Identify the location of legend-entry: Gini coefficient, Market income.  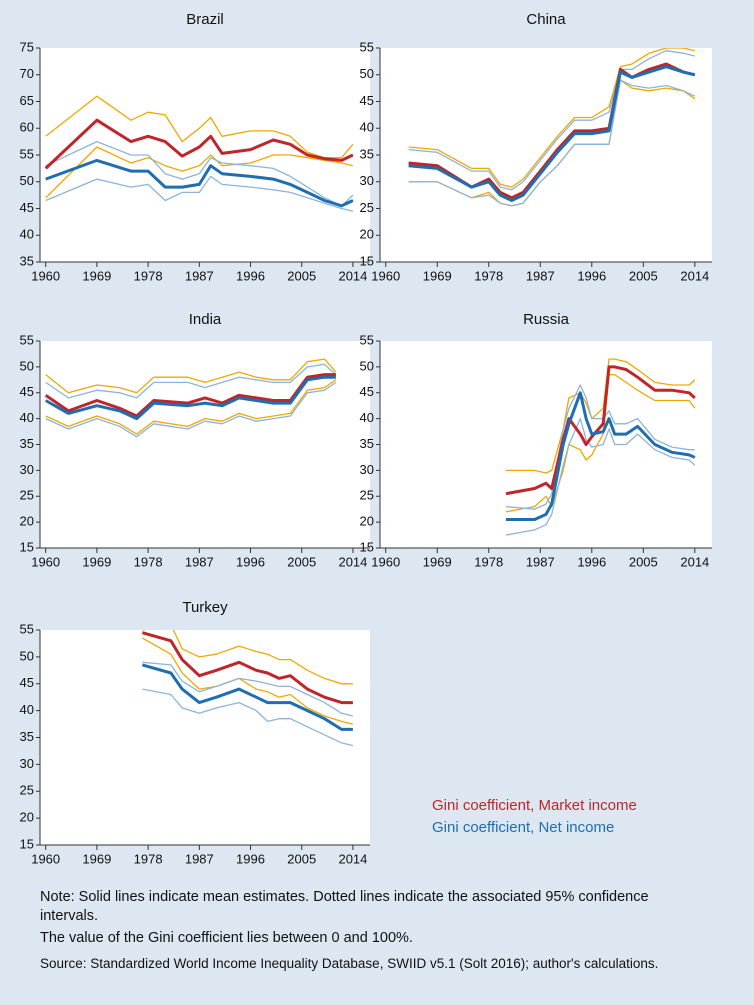
(534, 805).